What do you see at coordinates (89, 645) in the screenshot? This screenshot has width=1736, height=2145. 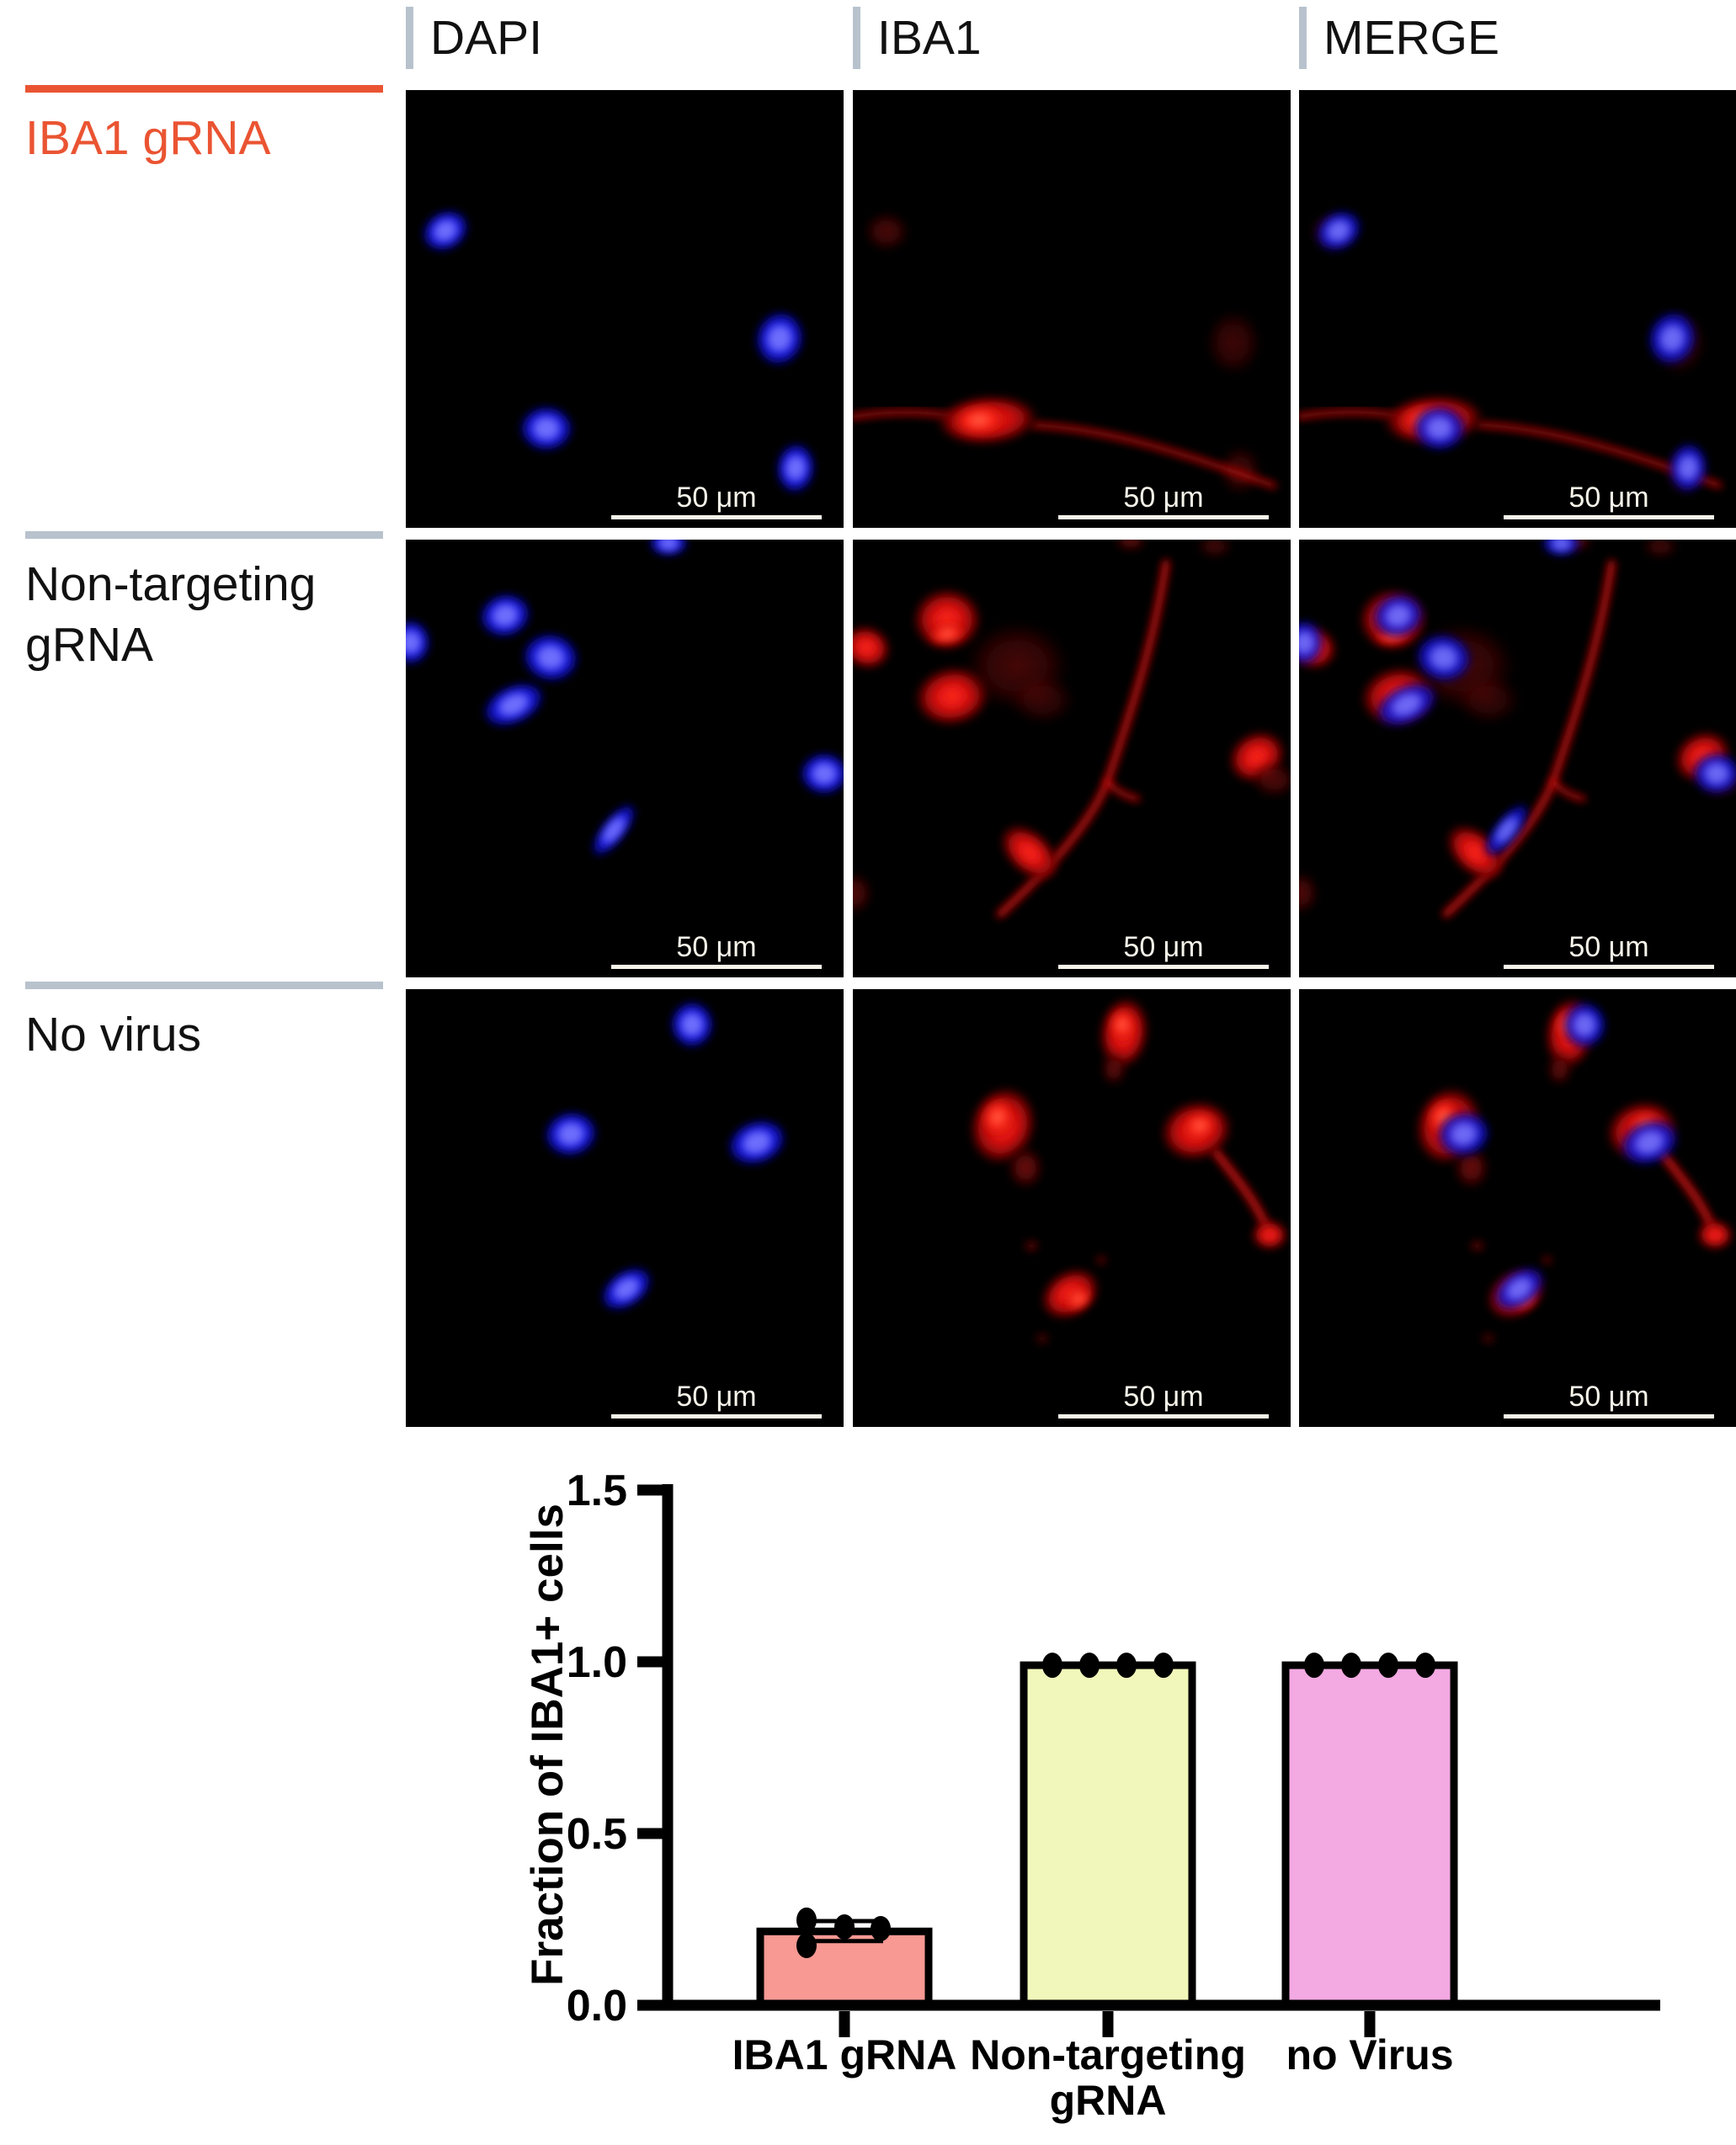 I see `row-label-text: gRNA` at bounding box center [89, 645].